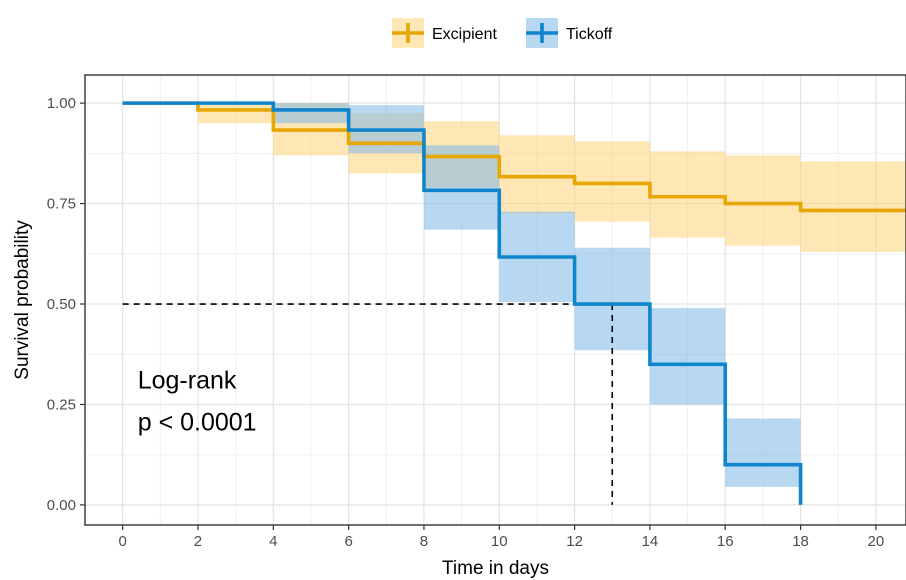 Image resolution: width=906 pixels, height=580 pixels. Describe the element at coordinates (502, 33) in the screenshot. I see `legend: Excipient Tickoff` at that location.